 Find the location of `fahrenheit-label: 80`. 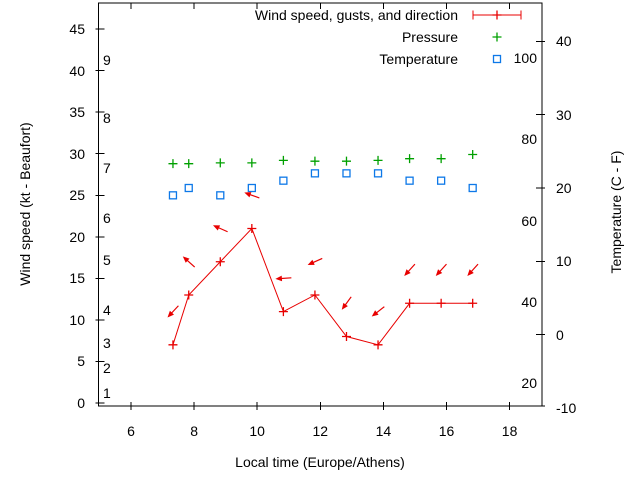

fahrenheit-label: 80 is located at coordinates (529, 139).